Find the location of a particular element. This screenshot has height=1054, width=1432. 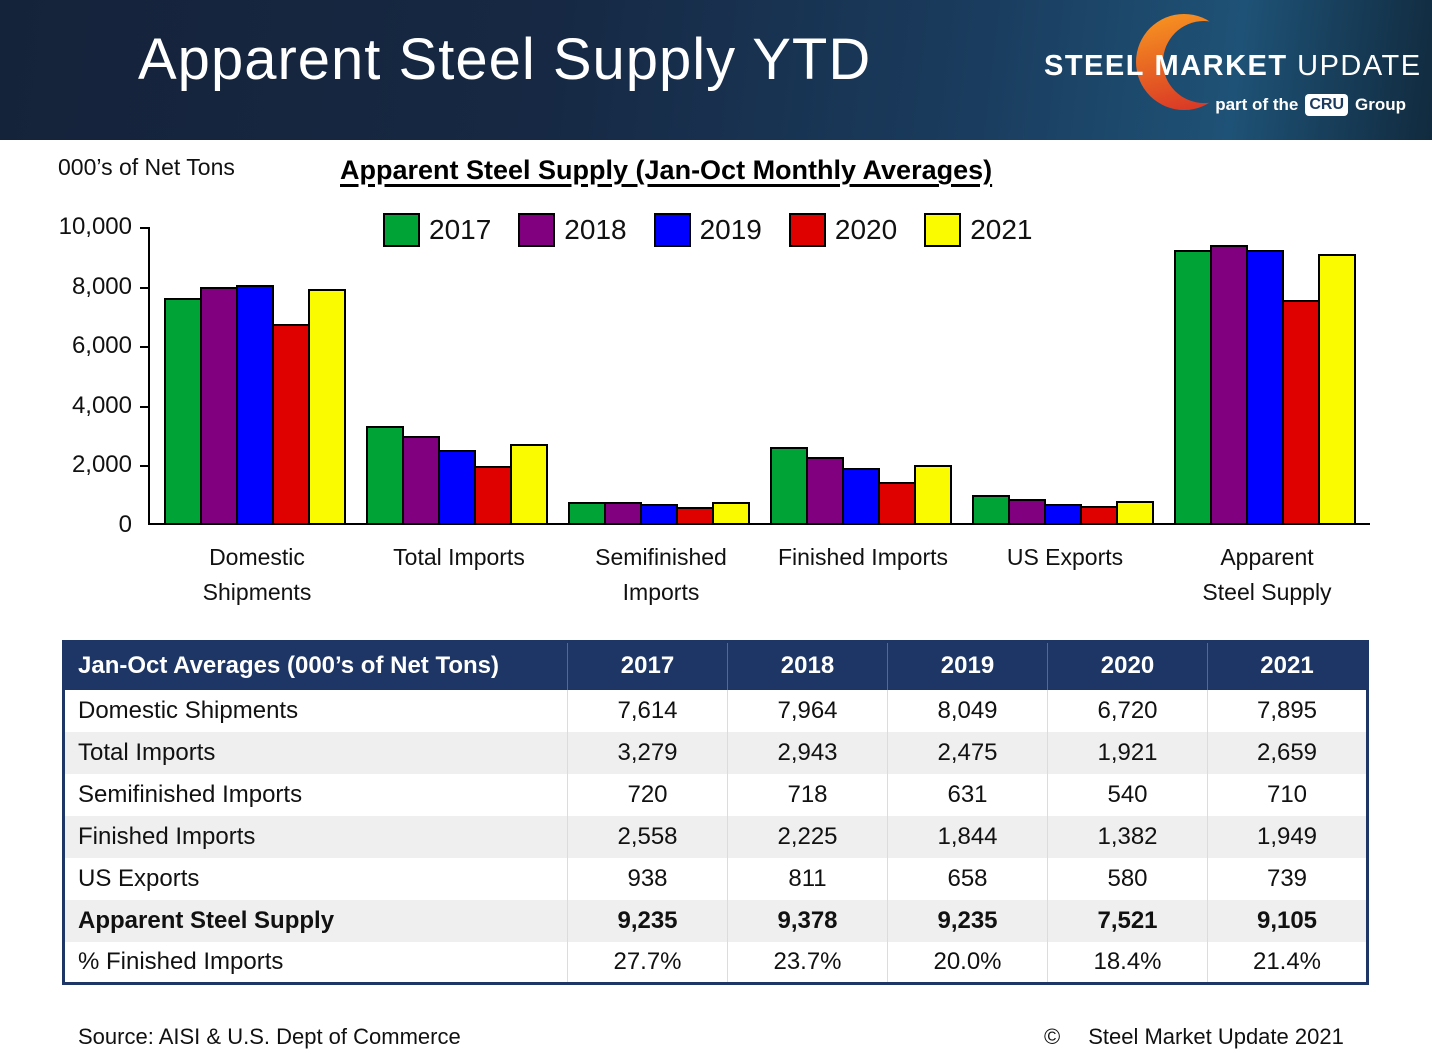

cell-us-exports-2020: 580 is located at coordinates (1127, 878).